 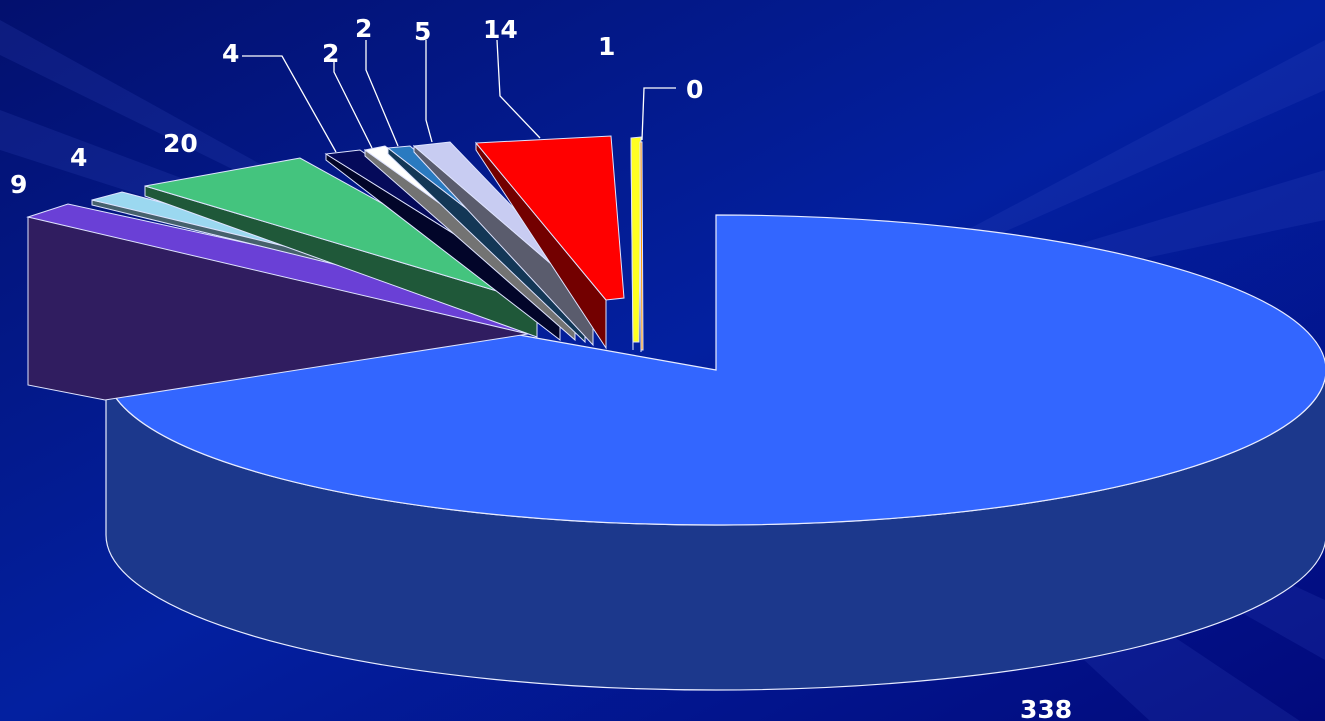 What do you see at coordinates (363, 28) in the screenshot?
I see `data-label-6: 2` at bounding box center [363, 28].